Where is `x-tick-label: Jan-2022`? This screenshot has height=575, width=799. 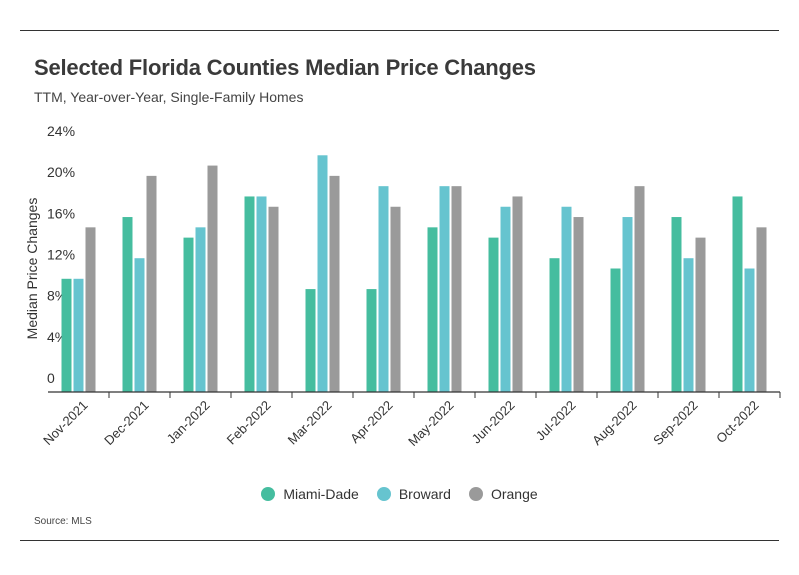
x-tick-label: Jan-2022 is located at coordinates (188, 422).